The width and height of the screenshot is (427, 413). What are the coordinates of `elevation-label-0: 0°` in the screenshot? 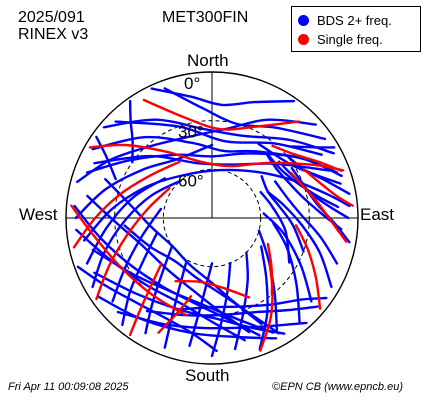 It's located at (192, 83).